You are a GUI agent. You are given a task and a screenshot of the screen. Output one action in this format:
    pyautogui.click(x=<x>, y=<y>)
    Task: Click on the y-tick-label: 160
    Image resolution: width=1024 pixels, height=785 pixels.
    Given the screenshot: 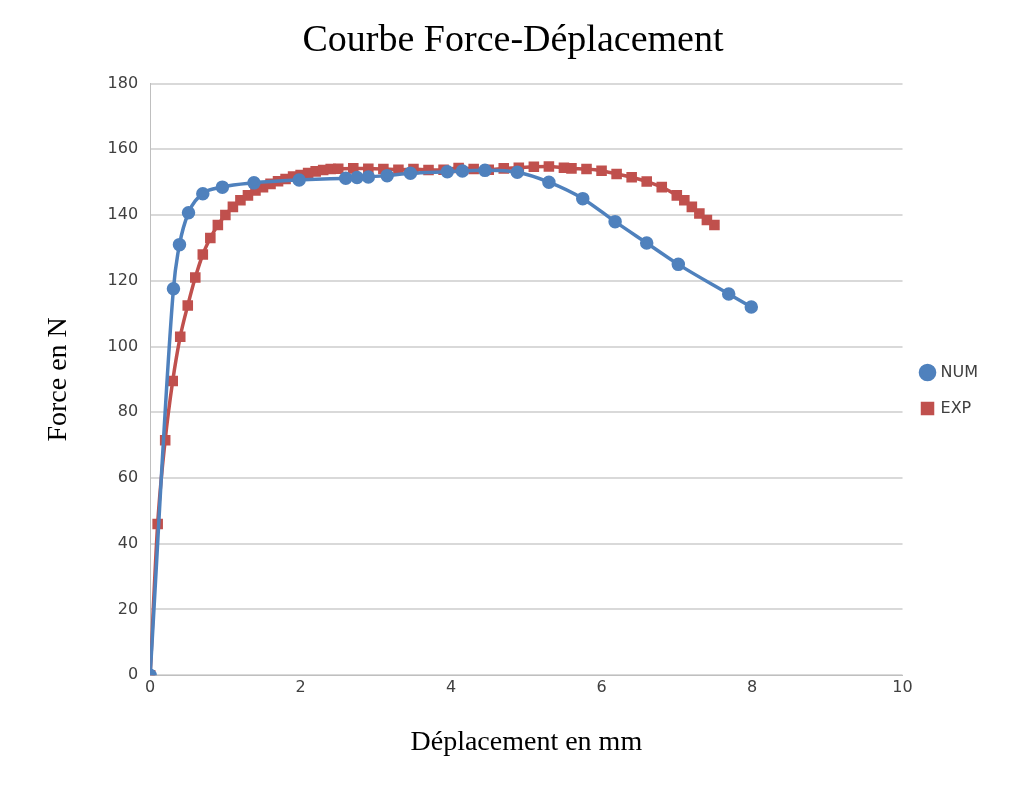 What is the action you would take?
    pyautogui.click(x=123, y=148)
    